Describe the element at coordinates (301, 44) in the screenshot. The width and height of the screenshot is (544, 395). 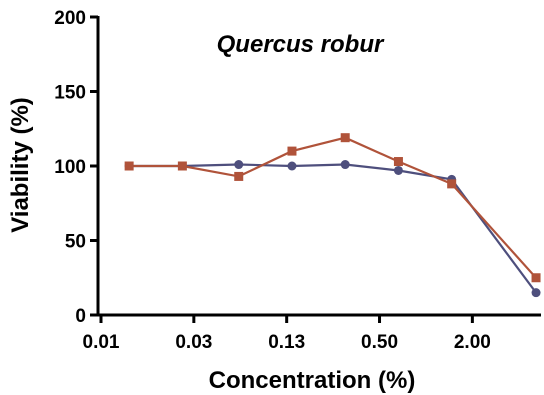
I see `chart-title: Quercus robur` at that location.